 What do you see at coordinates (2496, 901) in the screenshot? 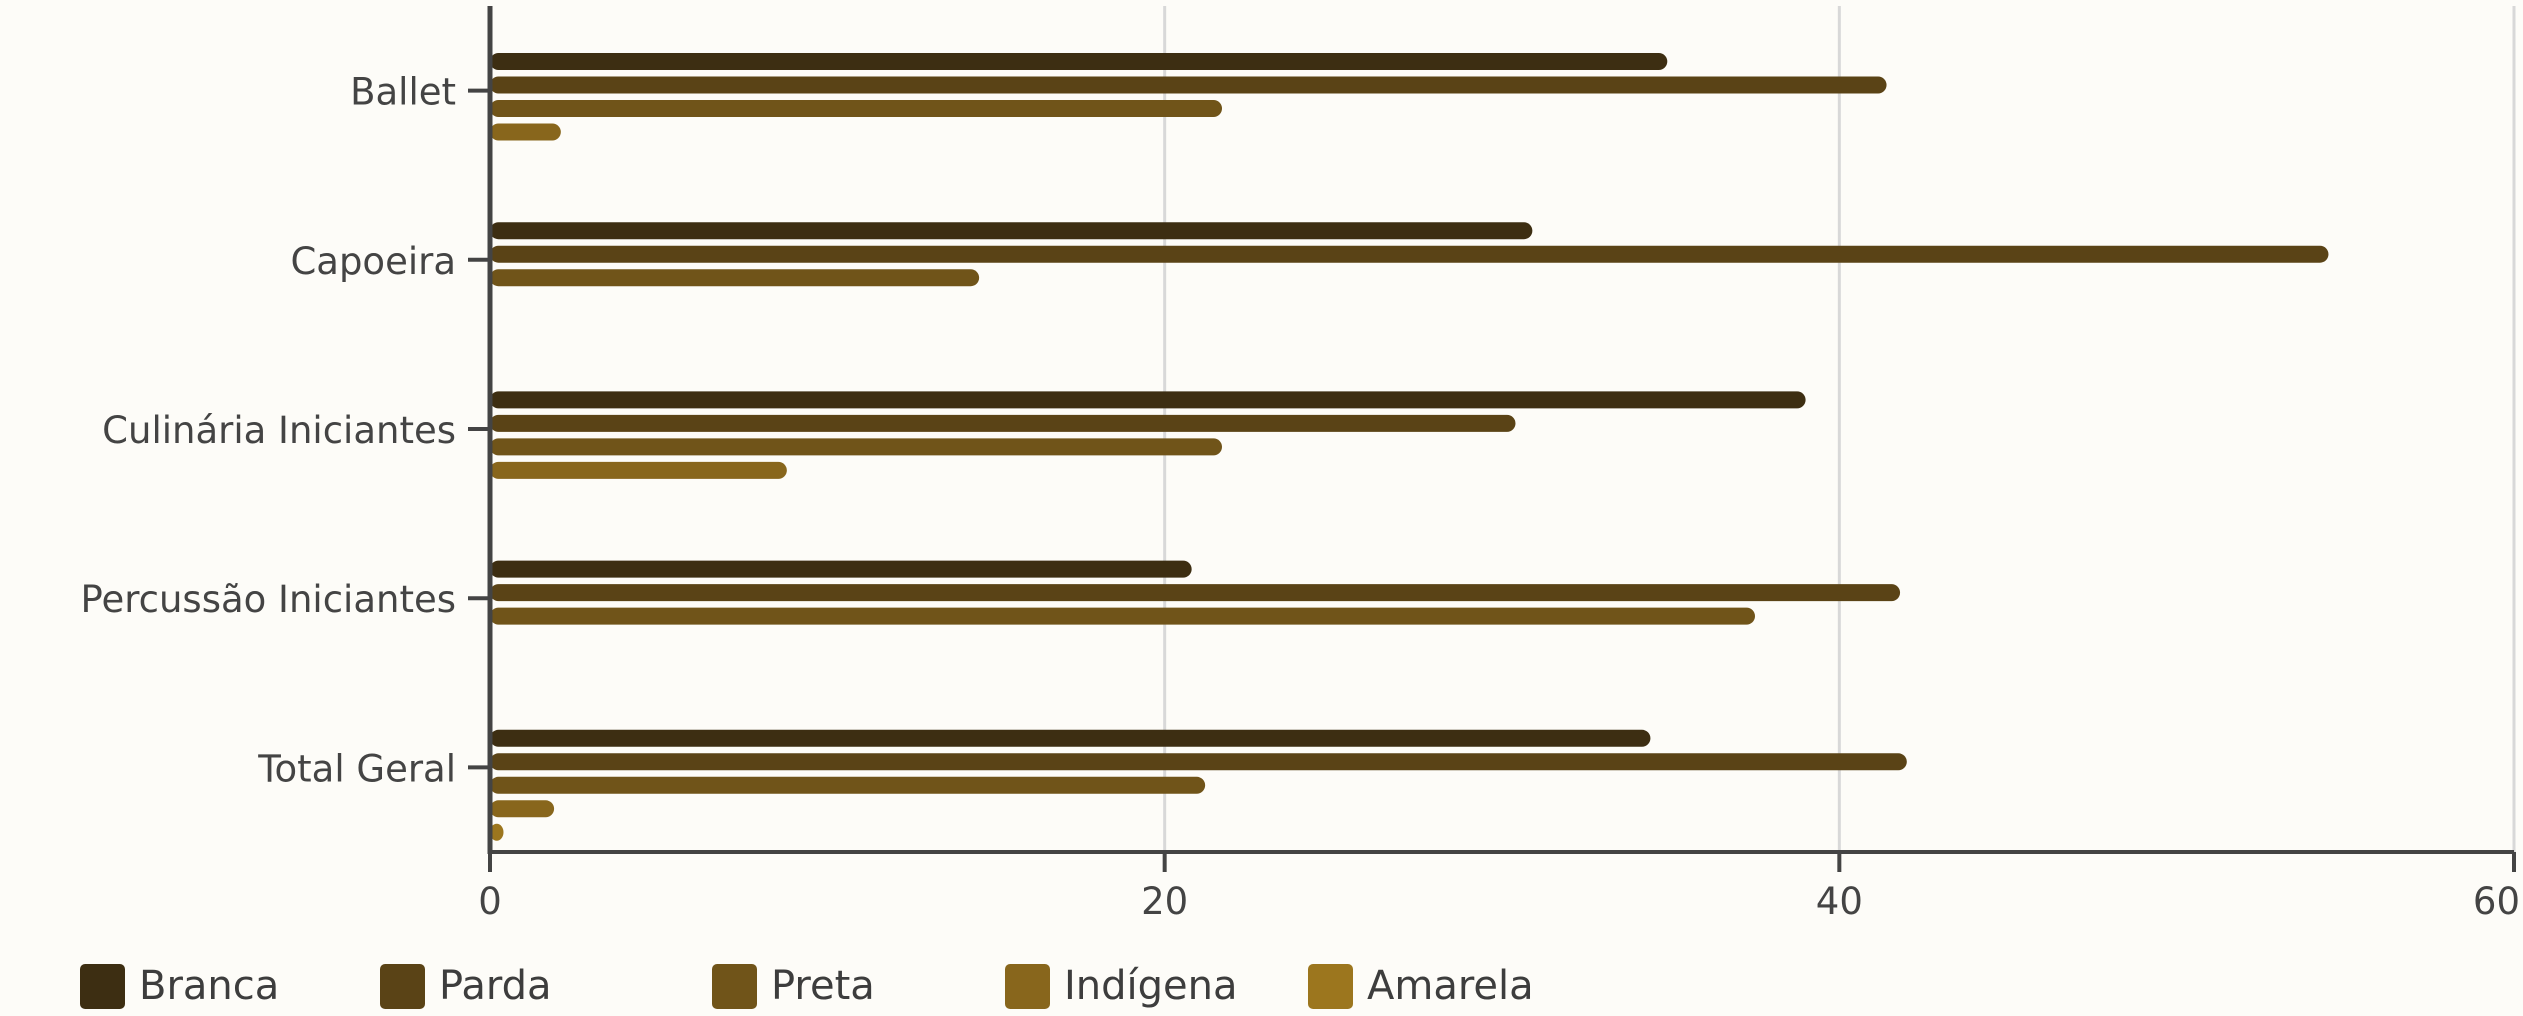
I see `x-tick-label: 60` at bounding box center [2496, 901].